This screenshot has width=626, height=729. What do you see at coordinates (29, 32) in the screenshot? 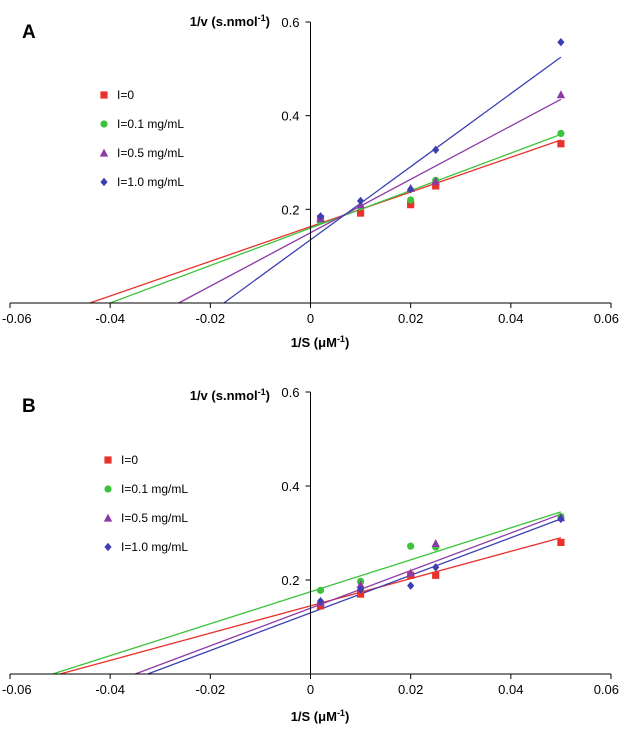
I see `panel-label: A` at bounding box center [29, 32].